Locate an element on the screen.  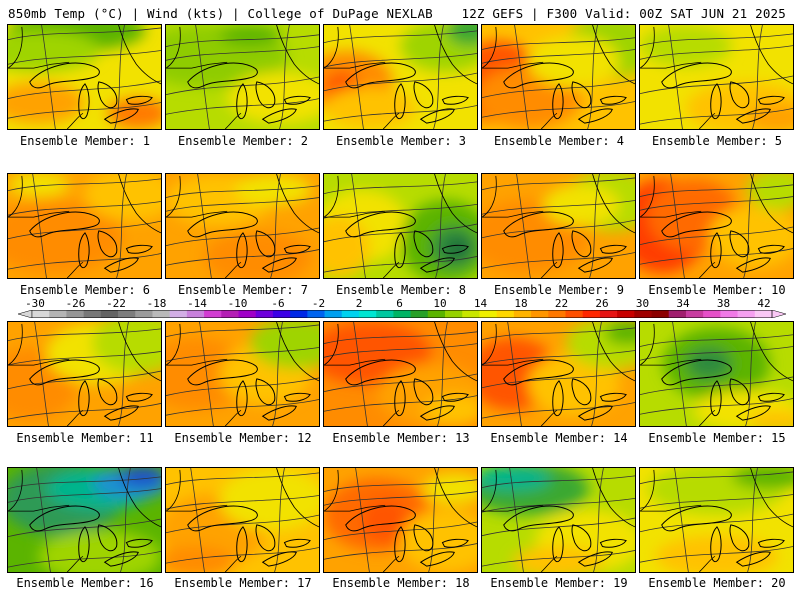
ensemble-member-label: Ensemble Member: 6 is located at coordinates (85, 290).